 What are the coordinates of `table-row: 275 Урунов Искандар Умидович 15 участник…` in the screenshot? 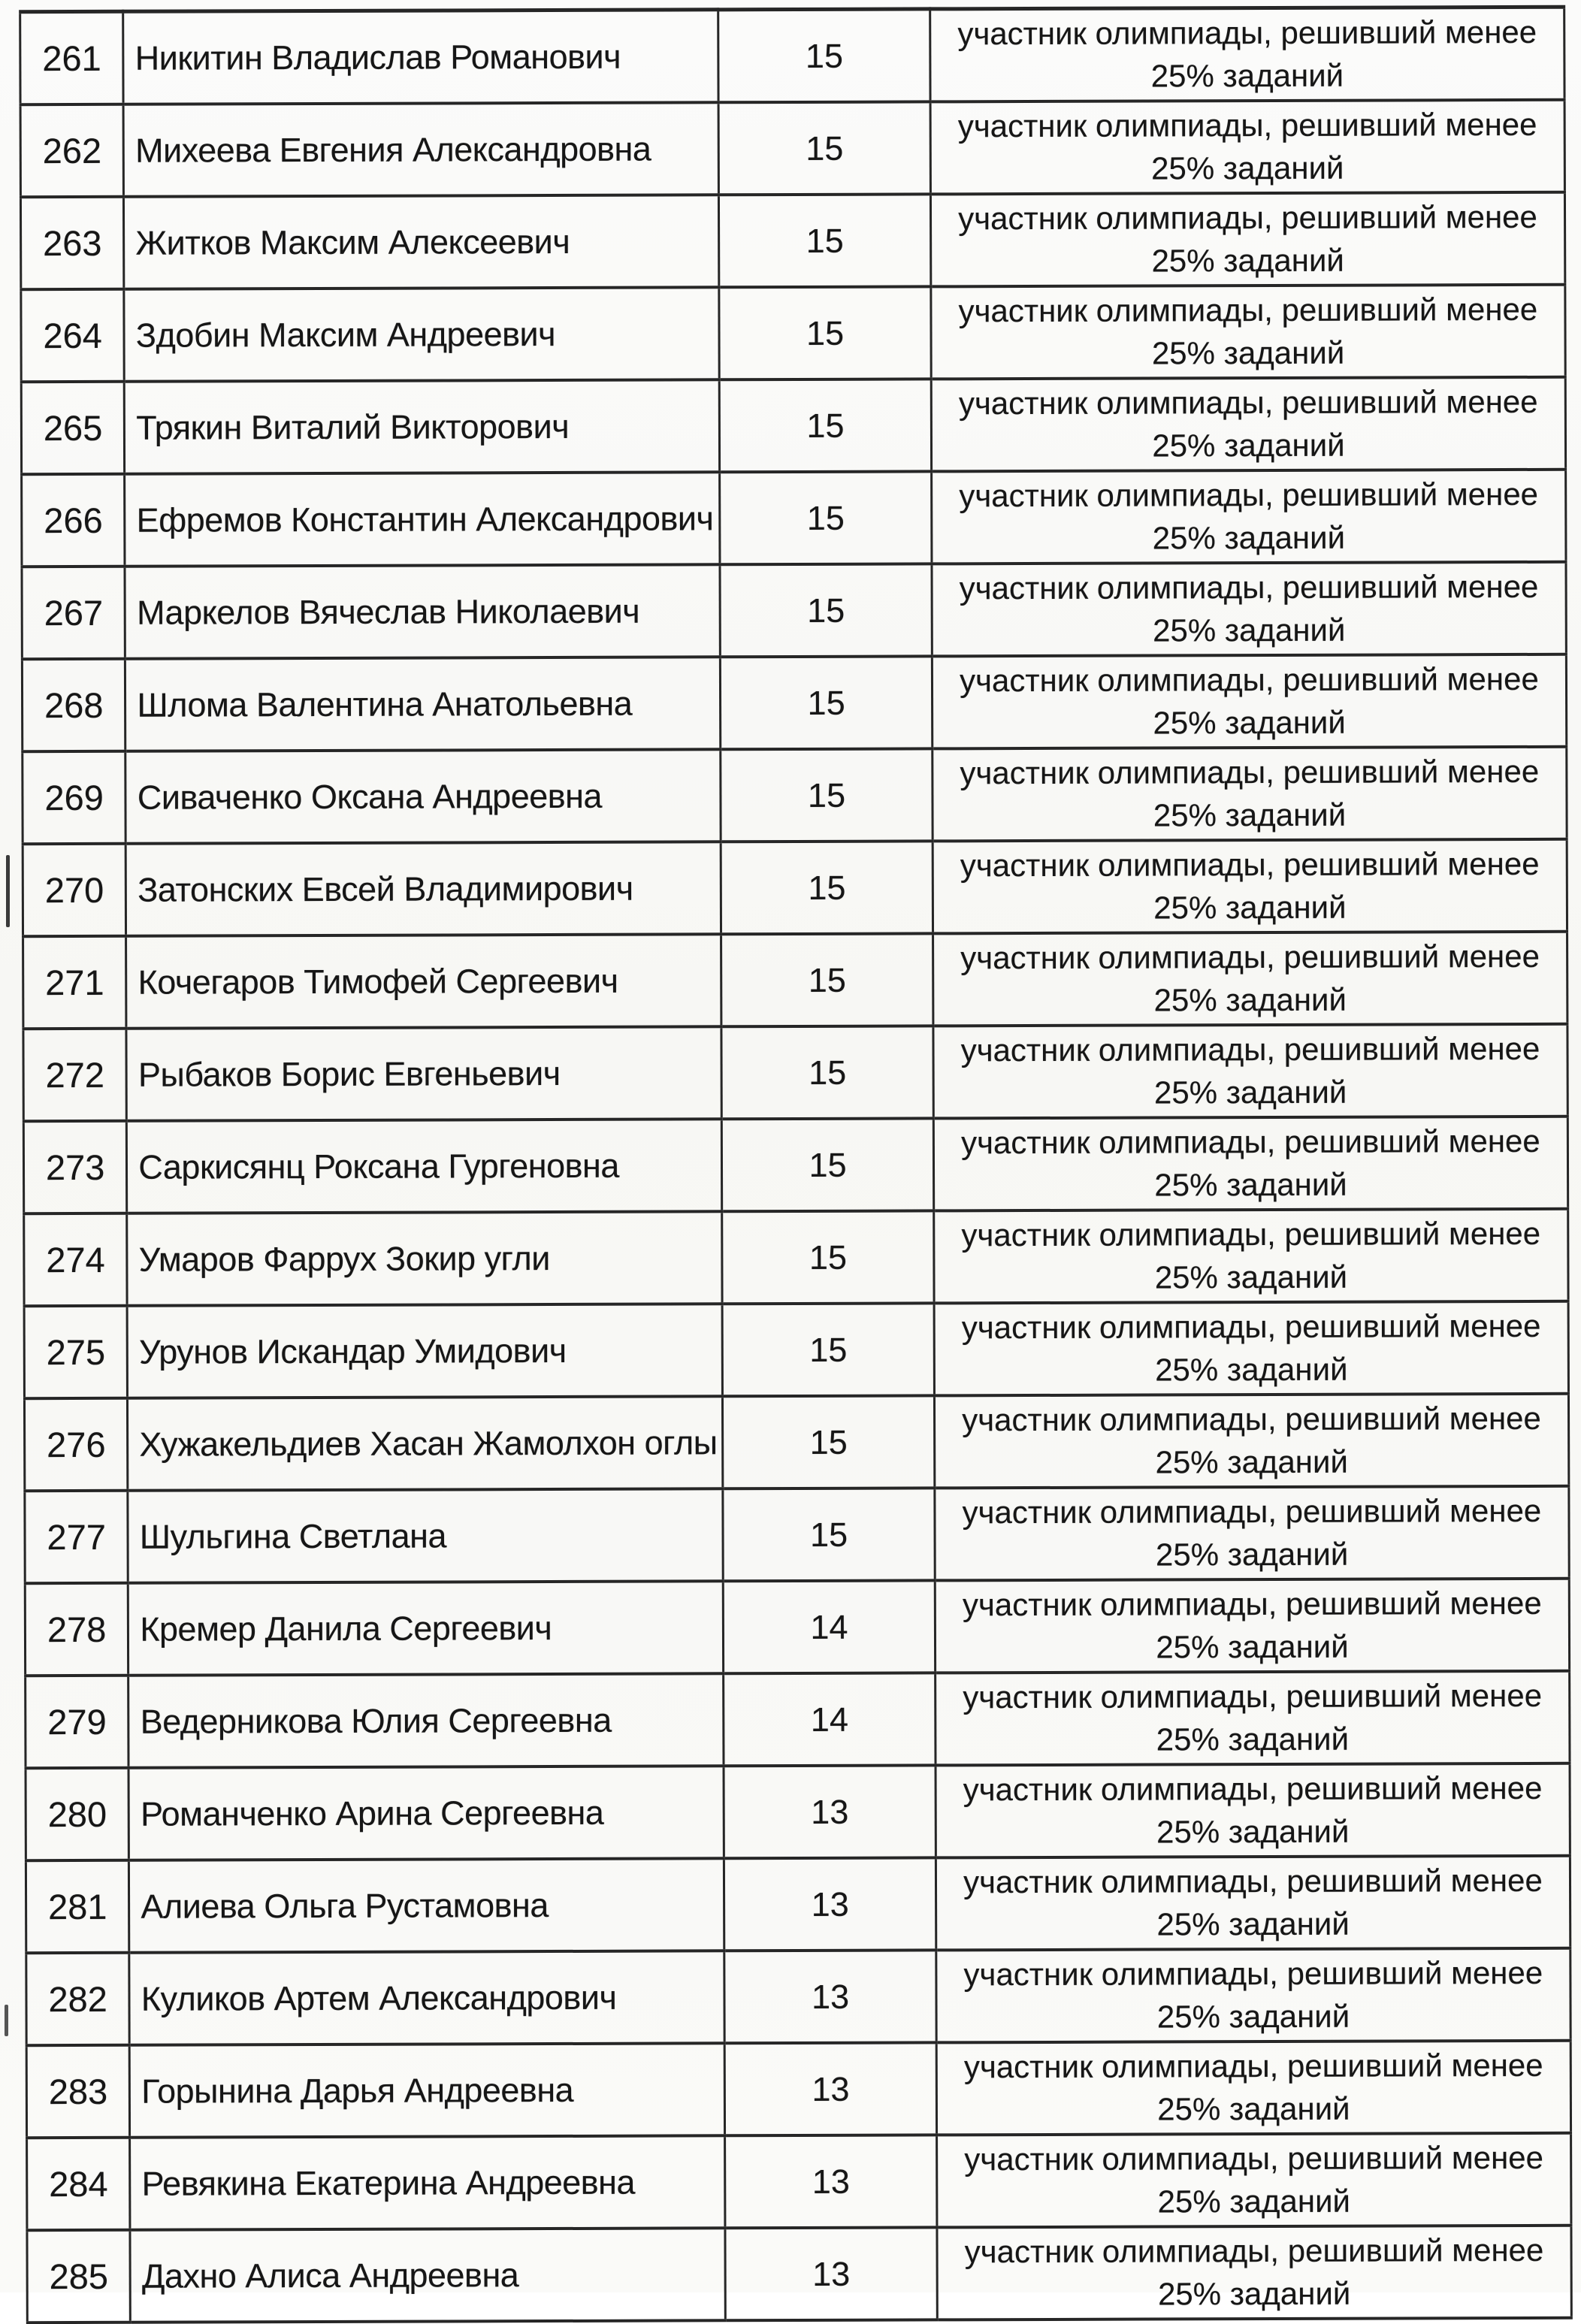 It's located at (796, 1349).